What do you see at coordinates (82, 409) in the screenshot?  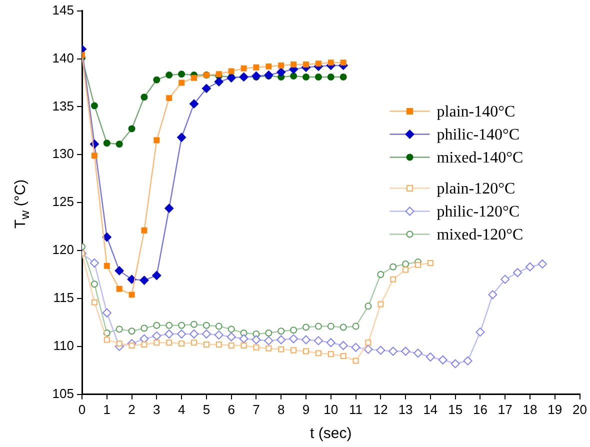 I see `x-tick-label: 0` at bounding box center [82, 409].